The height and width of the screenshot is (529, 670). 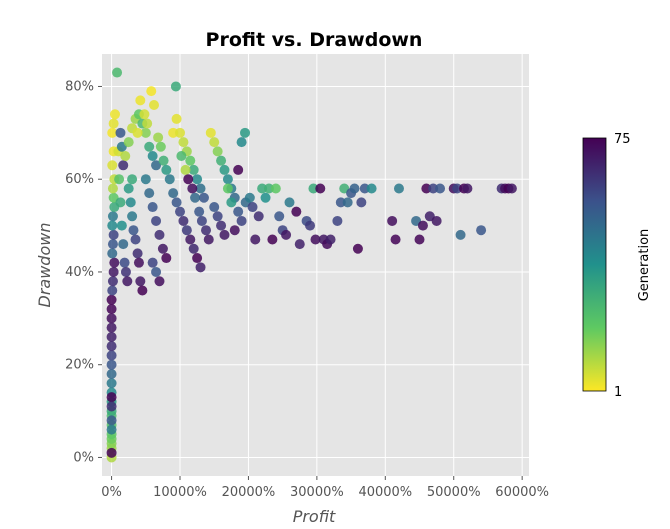 I want to click on y-axis-ticks: 0% 20% 40% 60% 80%, so click(x=83, y=272).